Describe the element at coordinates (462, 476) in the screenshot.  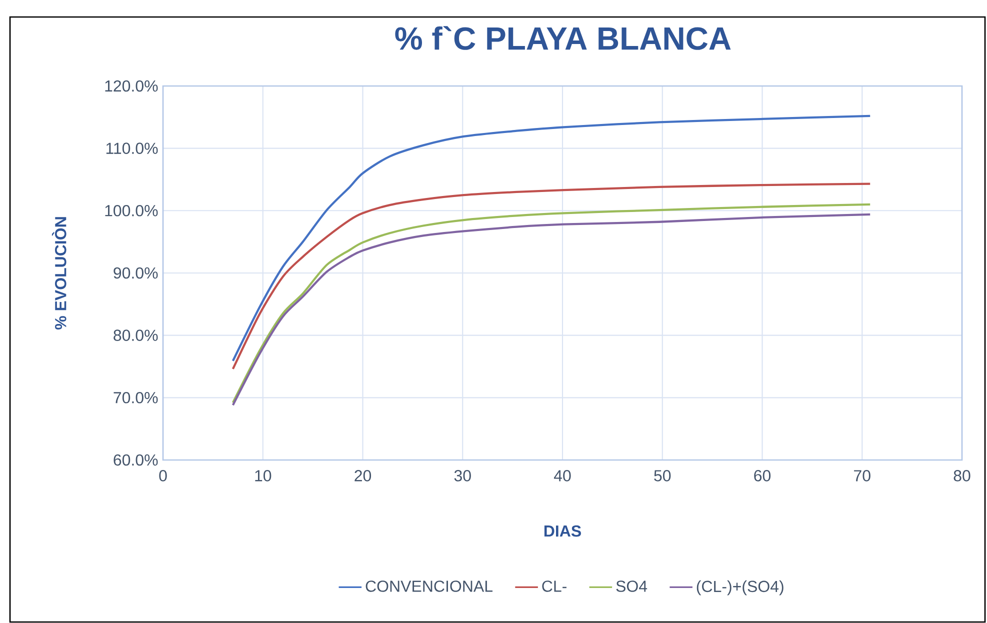
I see `x-tick-label: 30` at that location.